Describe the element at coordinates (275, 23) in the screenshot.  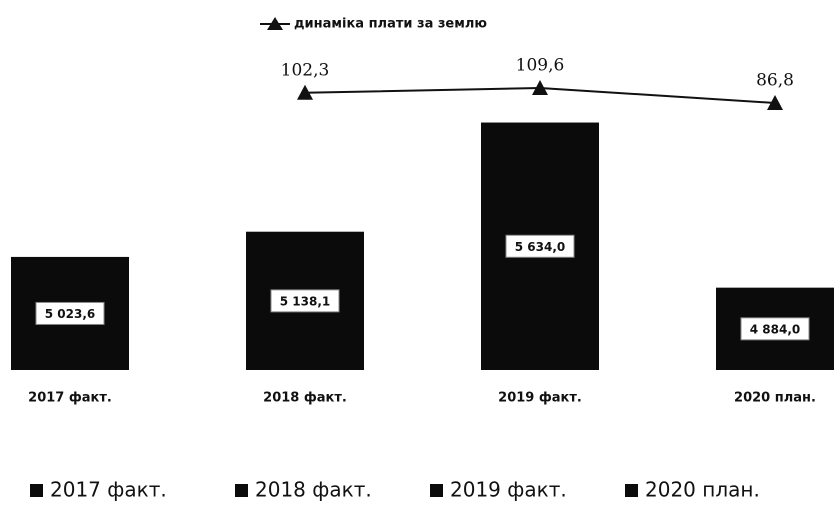
I see `legend-marker` at that location.